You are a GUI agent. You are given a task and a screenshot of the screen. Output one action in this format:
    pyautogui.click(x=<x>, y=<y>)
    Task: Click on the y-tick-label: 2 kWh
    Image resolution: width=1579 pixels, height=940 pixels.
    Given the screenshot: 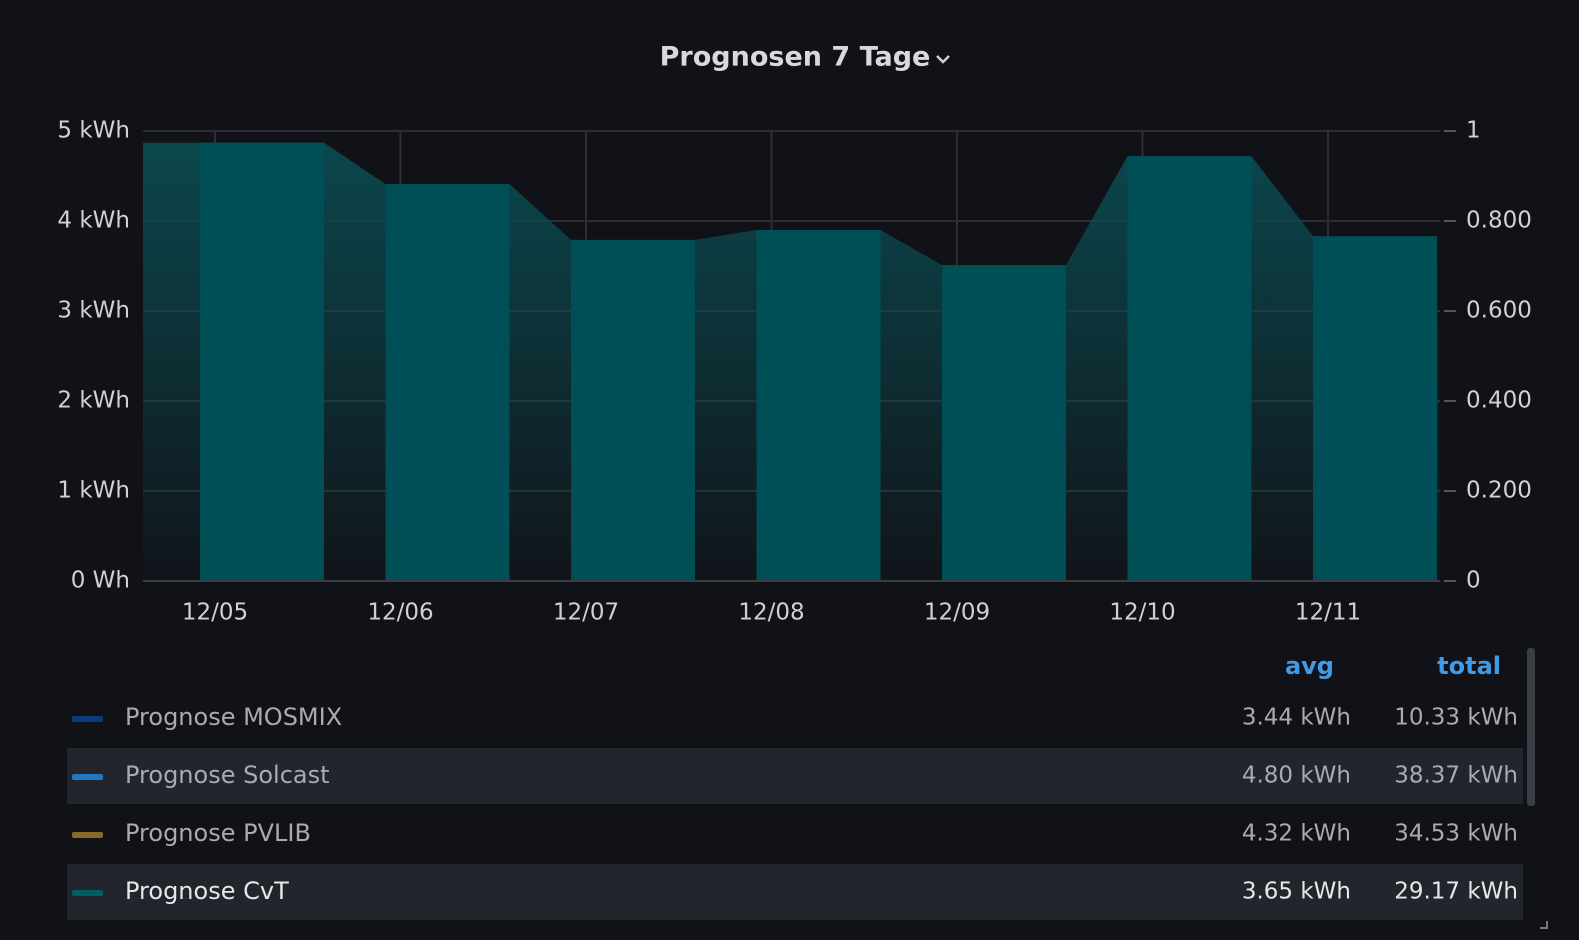 What is the action you would take?
    pyautogui.click(x=93, y=401)
    